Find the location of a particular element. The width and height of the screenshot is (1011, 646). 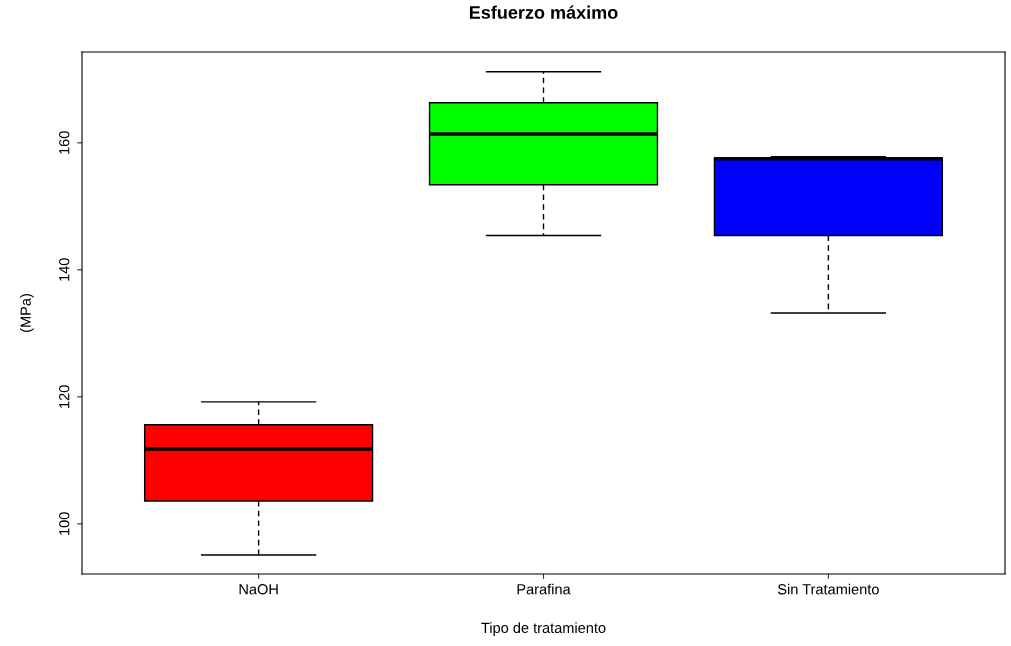

y-tick-label: 100 is located at coordinates (64, 523).